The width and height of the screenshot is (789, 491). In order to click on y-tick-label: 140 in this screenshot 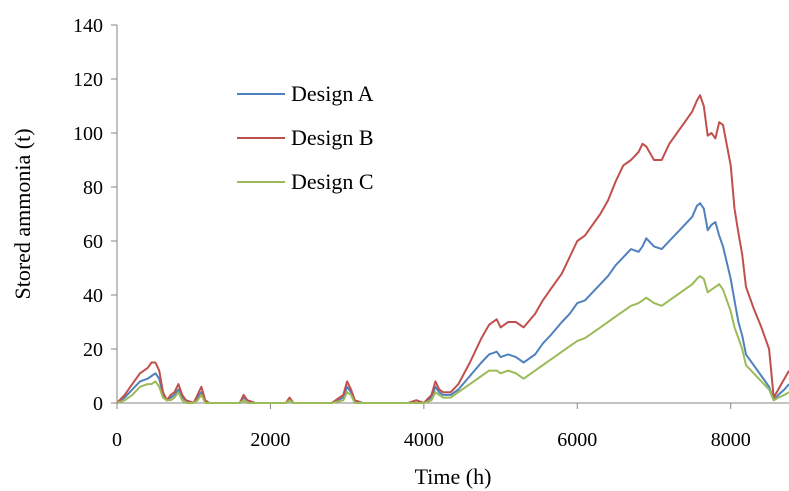, I will do `click(88, 26)`.